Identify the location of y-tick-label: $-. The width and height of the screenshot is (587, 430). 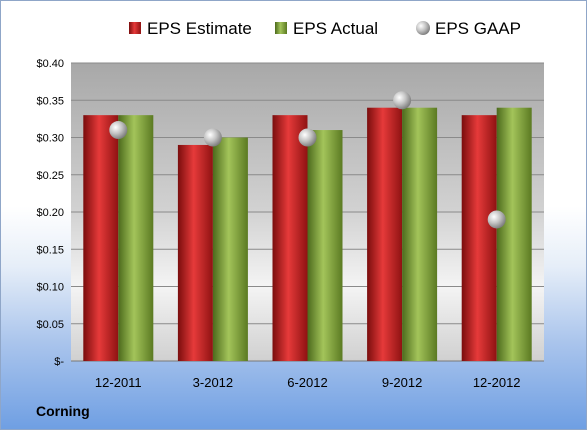
(59, 362).